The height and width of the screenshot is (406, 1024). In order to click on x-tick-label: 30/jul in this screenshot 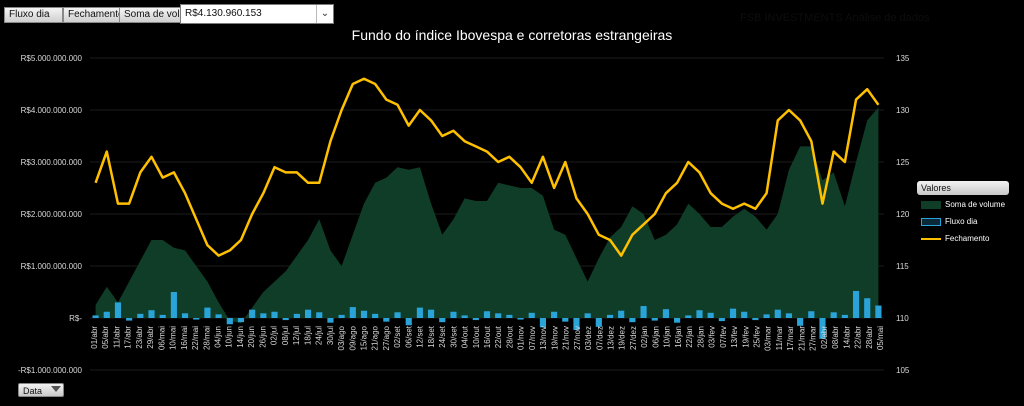, I will do `click(330, 335)`.